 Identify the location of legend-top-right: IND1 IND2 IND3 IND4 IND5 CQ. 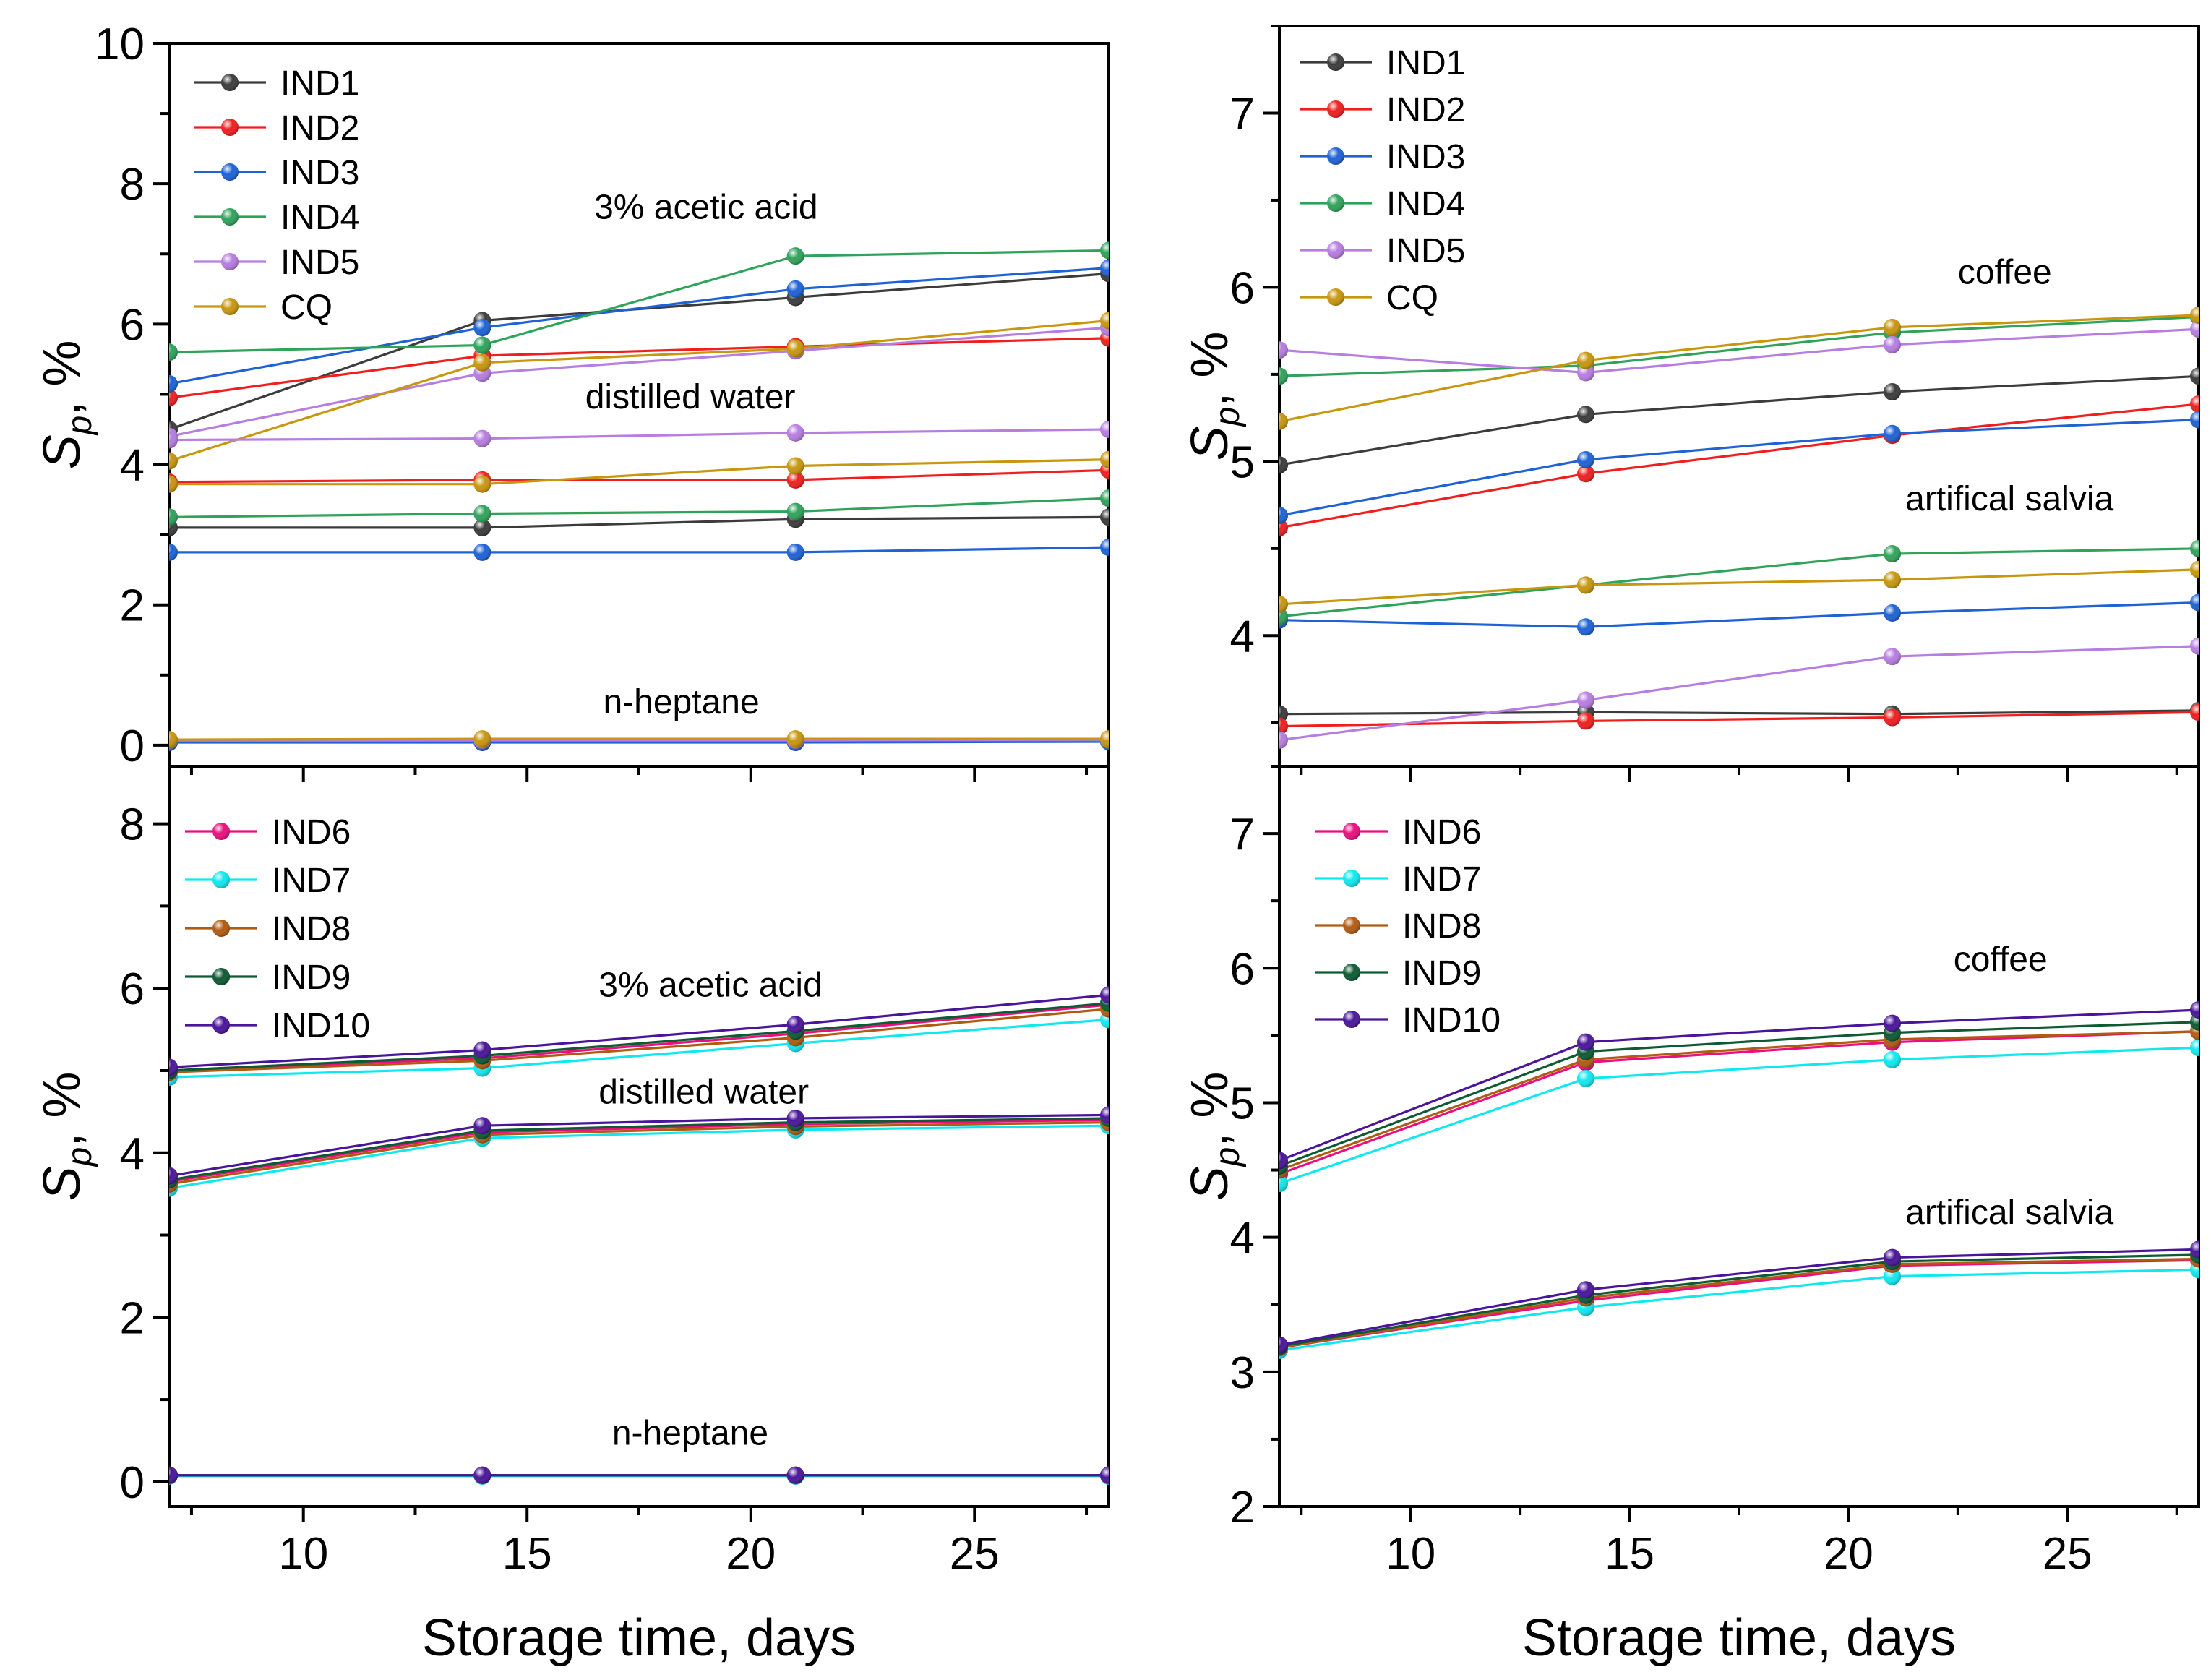
(1383, 180).